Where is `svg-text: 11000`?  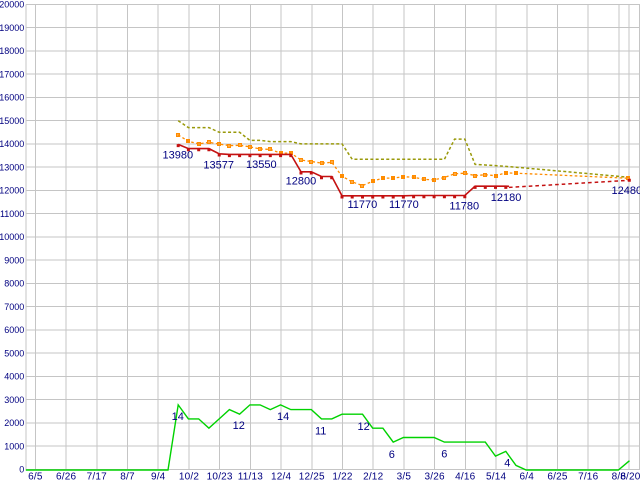 svg-text: 11000 is located at coordinates (12, 214).